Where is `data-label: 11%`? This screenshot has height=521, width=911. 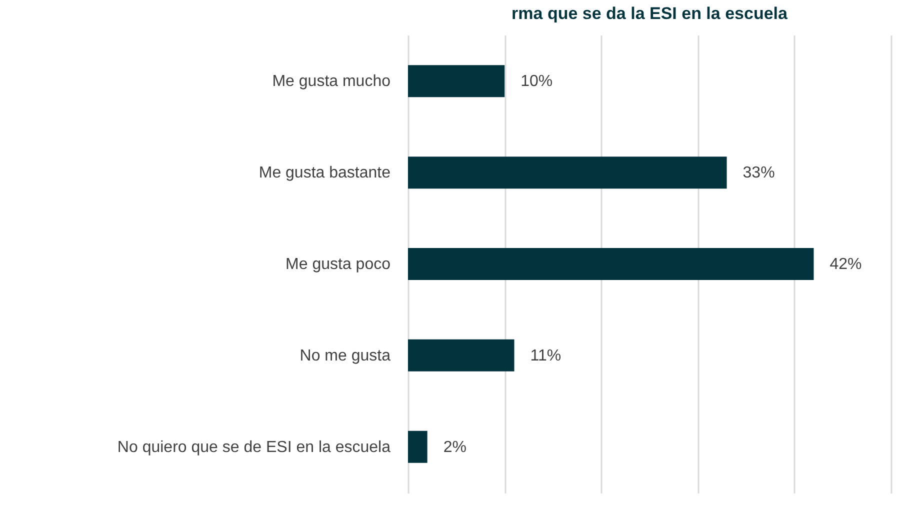 data-label: 11% is located at coordinates (546, 355).